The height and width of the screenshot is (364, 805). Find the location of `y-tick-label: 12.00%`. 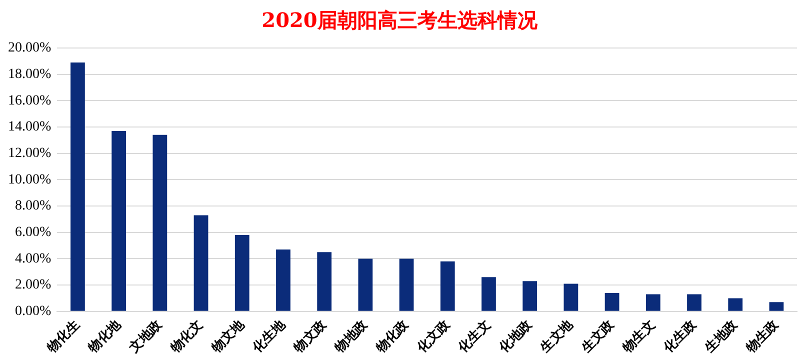

y-tick-label: 12.00% is located at coordinates (30, 154).